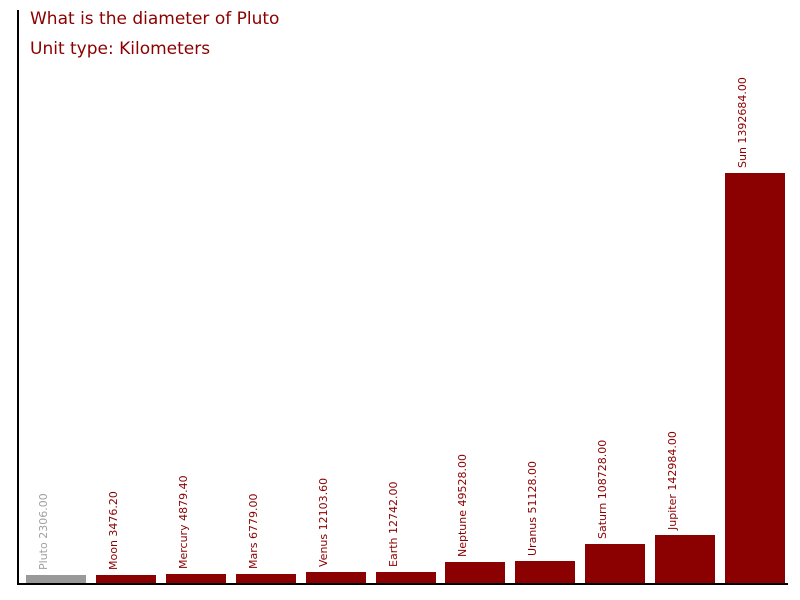  I want to click on bar-neptune, so click(475, 572).